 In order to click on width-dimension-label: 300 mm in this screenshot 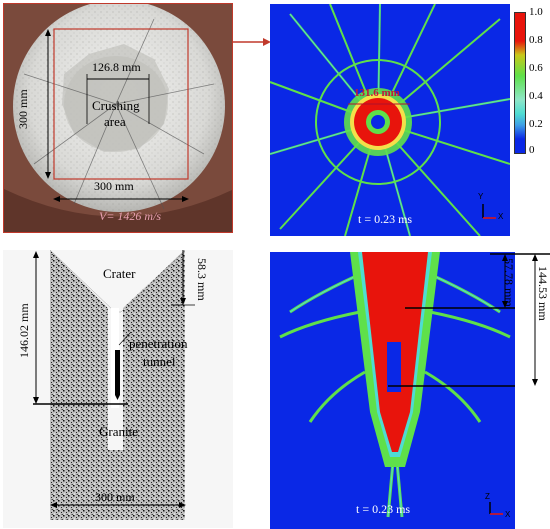, I will do `click(114, 186)`.